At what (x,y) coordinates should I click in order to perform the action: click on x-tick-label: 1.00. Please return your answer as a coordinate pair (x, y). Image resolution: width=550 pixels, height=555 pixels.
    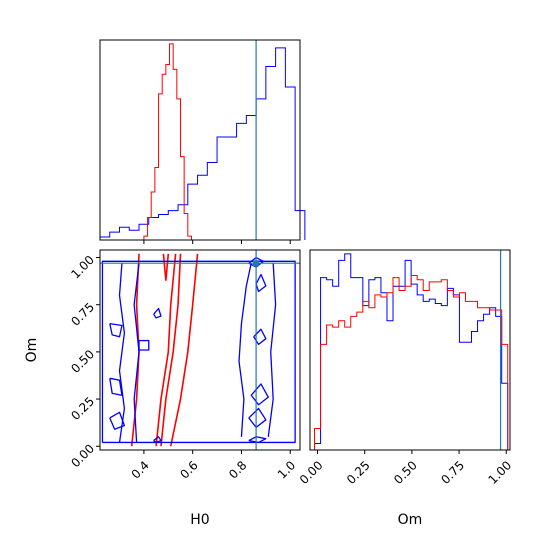
    Looking at the image, I should click on (499, 472).